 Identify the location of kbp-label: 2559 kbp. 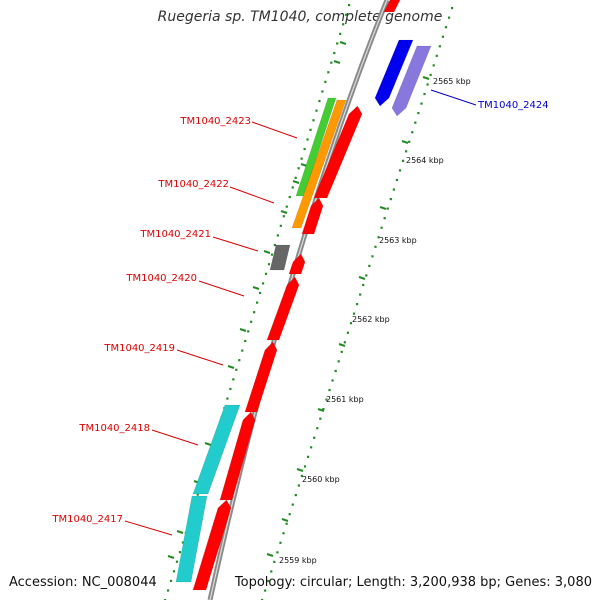
(298, 560).